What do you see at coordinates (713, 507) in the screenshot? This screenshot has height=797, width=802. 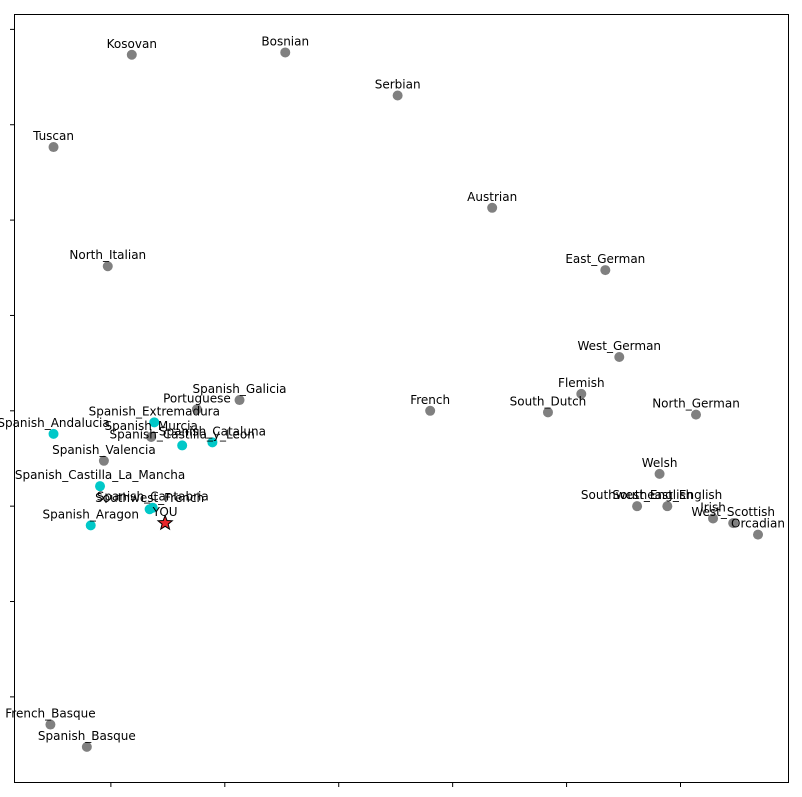 I see `label-irish: Irish` at bounding box center [713, 507].